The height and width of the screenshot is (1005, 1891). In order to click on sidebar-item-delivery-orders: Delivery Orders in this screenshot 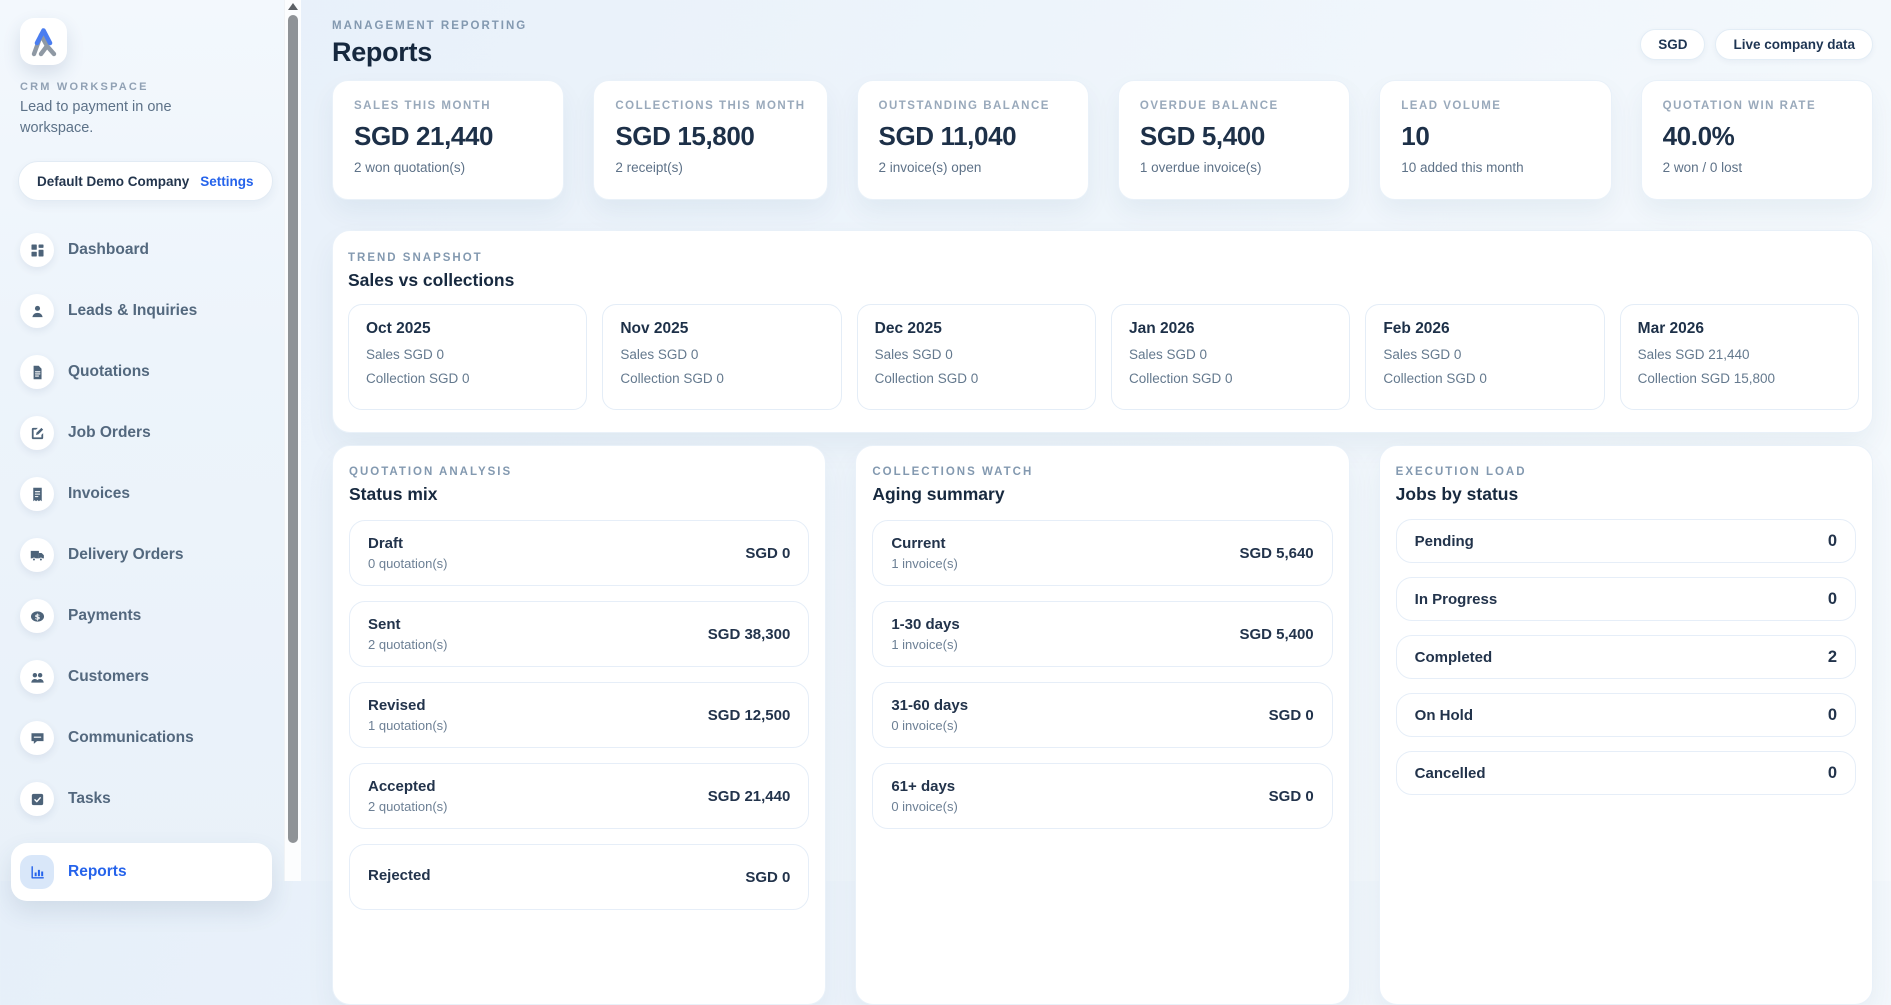, I will do `click(146, 555)`.